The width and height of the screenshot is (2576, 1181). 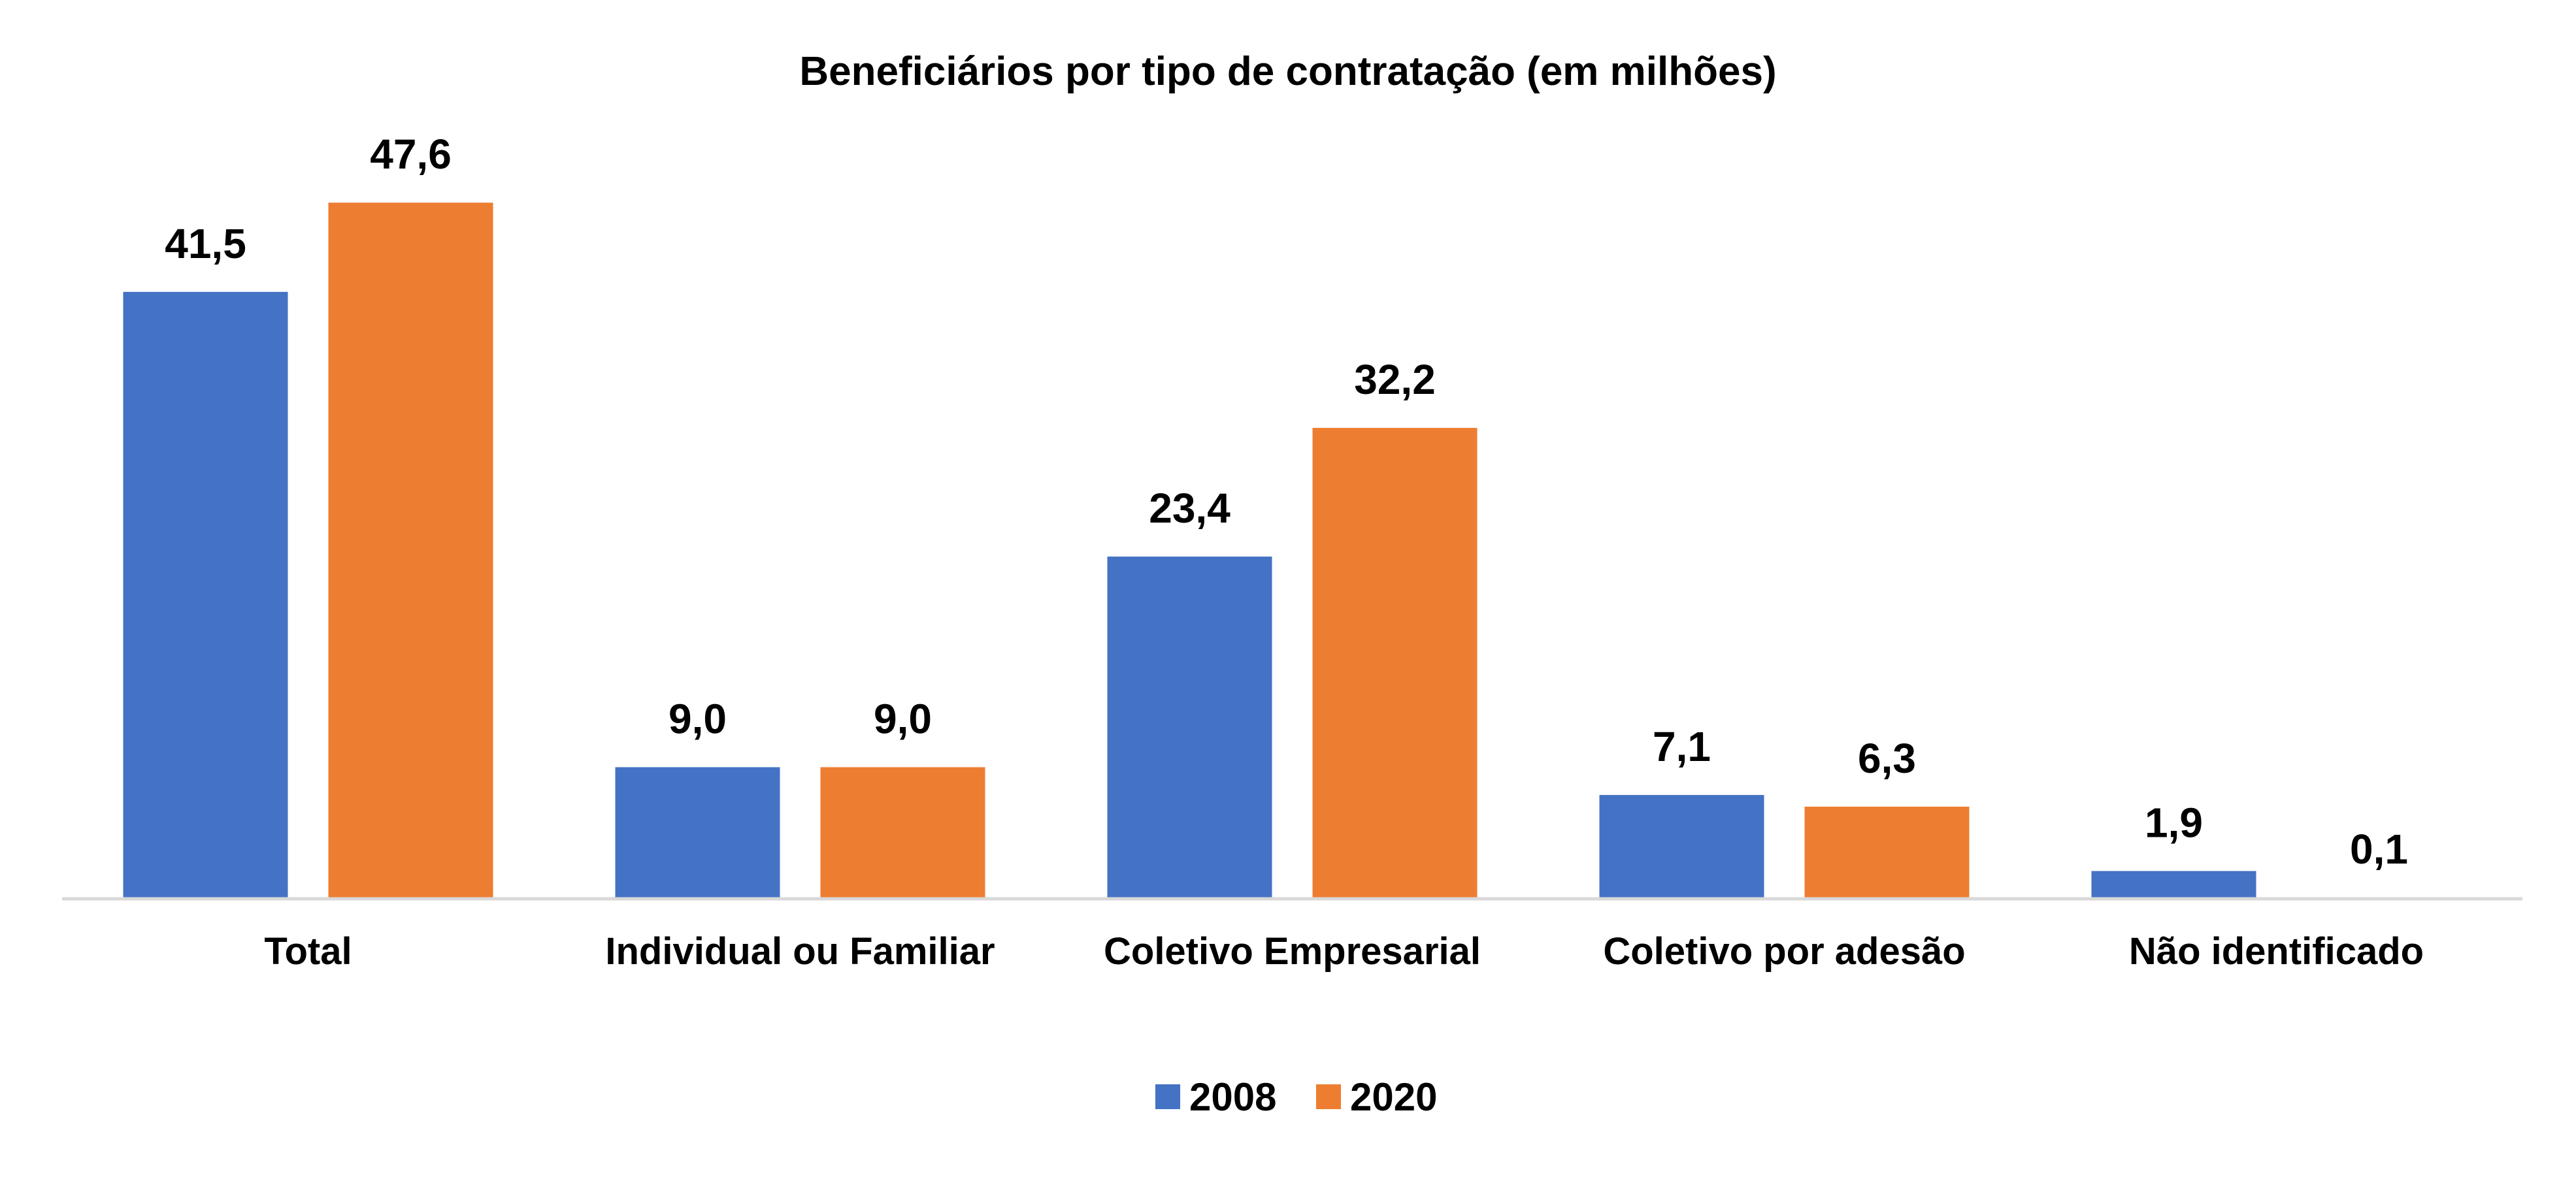 What do you see at coordinates (2379, 849) in the screenshot?
I see `data-label-2020-5: 0,1` at bounding box center [2379, 849].